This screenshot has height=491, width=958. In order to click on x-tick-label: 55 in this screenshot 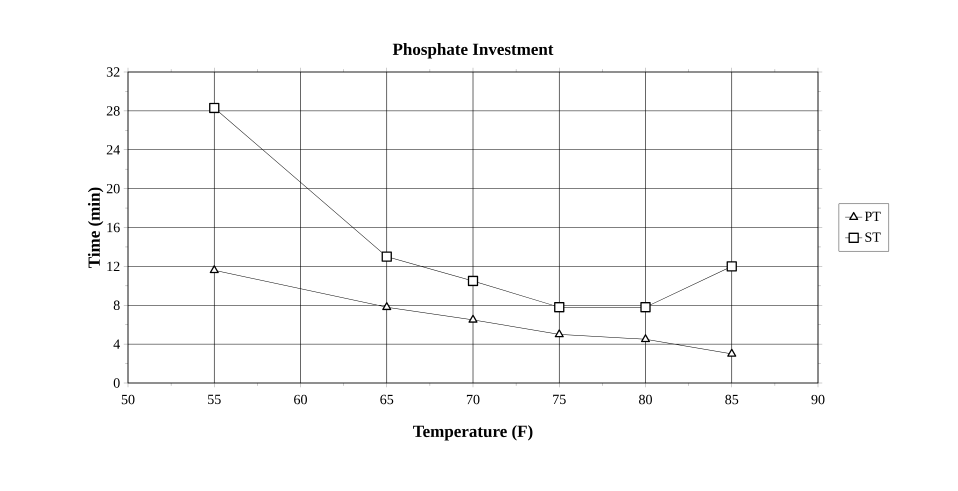, I will do `click(214, 399)`.